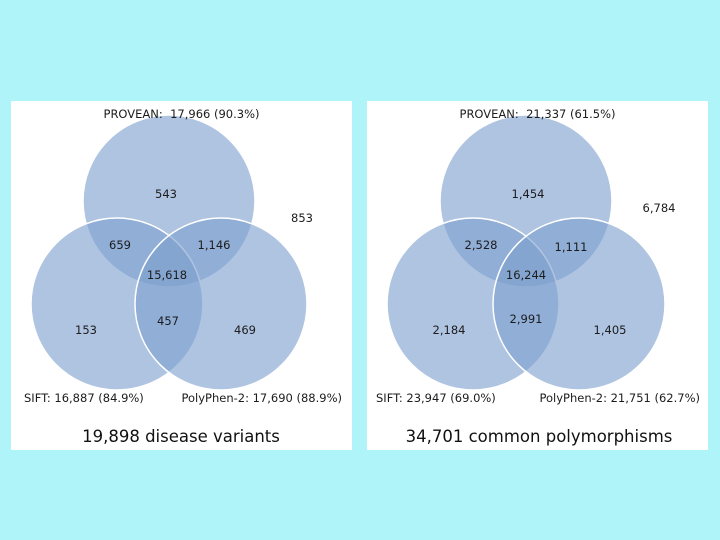 The width and height of the screenshot is (720, 540). What do you see at coordinates (261, 398) in the screenshot?
I see `polyphen-label: PolyPhen-2: 17,690 (88.9%)` at bounding box center [261, 398].